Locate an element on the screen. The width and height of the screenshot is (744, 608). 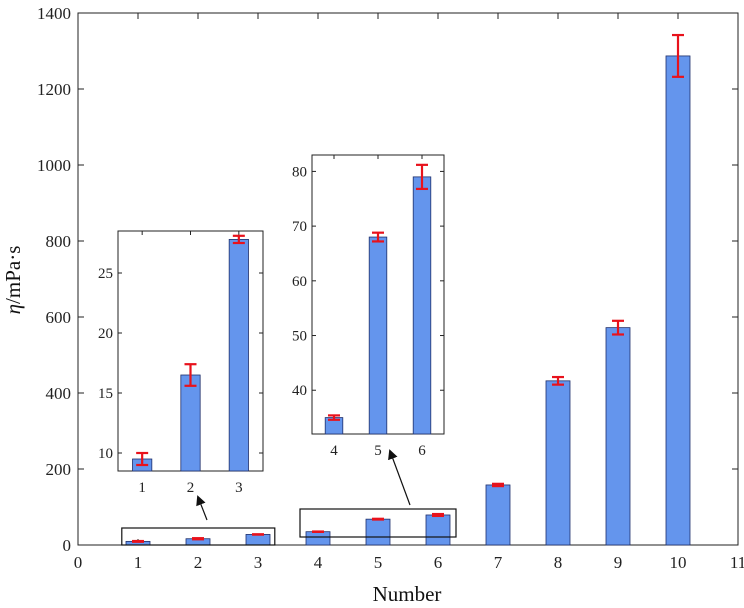
y-tick-label: 200 is located at coordinates (59, 469).